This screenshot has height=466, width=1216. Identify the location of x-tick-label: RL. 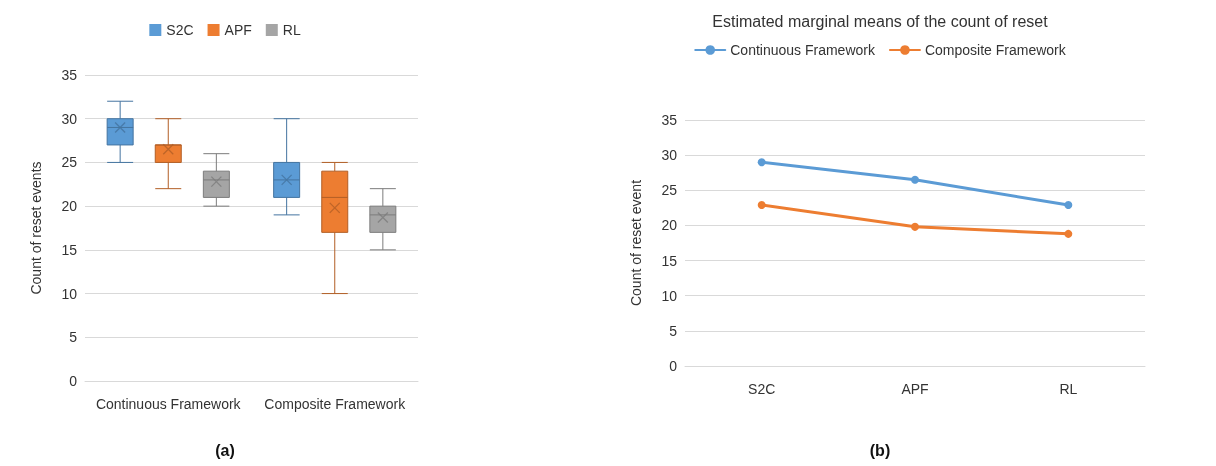
(1068, 389).